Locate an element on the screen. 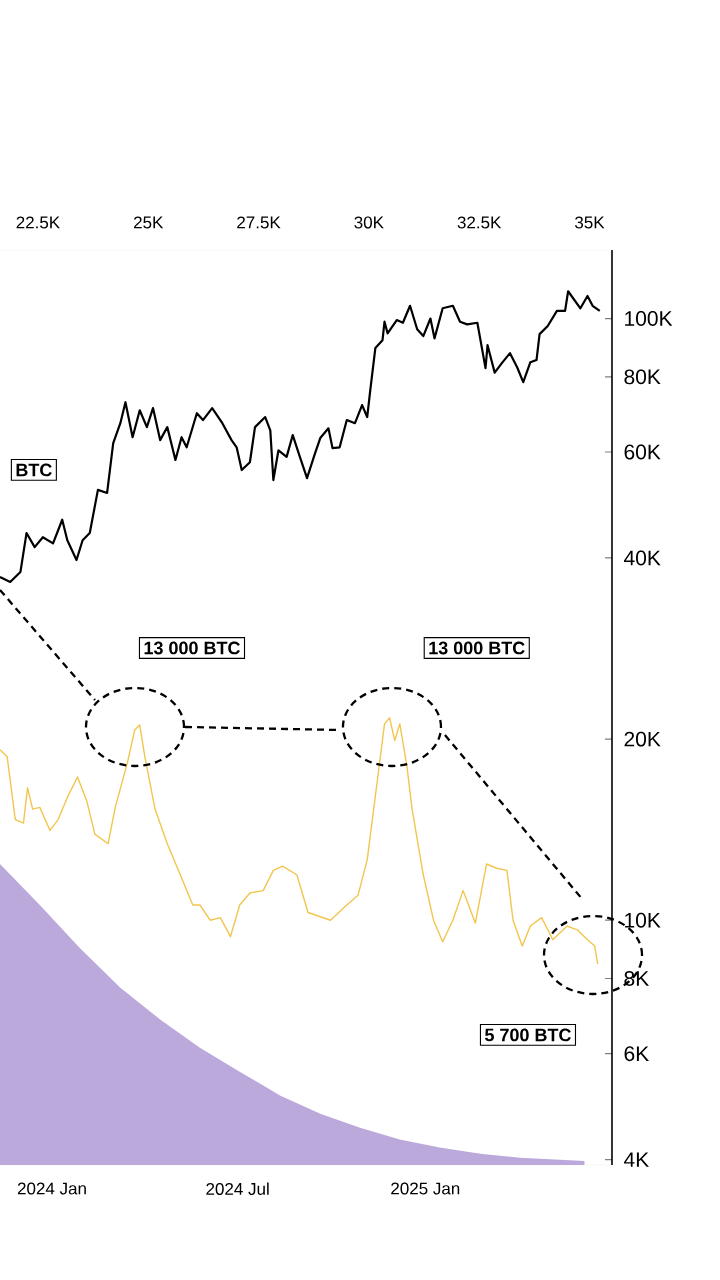 This screenshot has width=720, height=1280. x2-tick-label: 35K is located at coordinates (590, 222).